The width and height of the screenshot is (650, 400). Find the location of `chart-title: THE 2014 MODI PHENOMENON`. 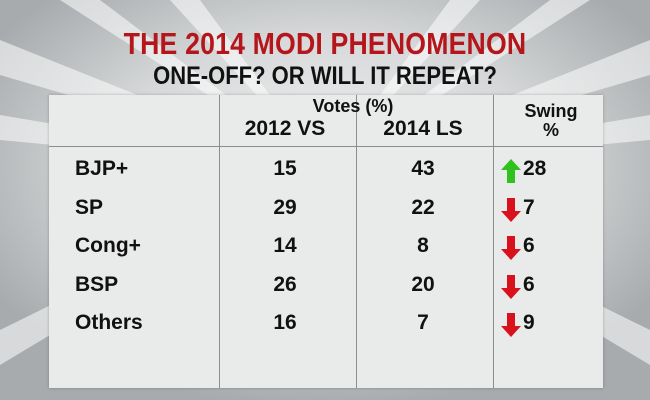

chart-title: THE 2014 MODI PHENOMENON is located at coordinates (325, 43).